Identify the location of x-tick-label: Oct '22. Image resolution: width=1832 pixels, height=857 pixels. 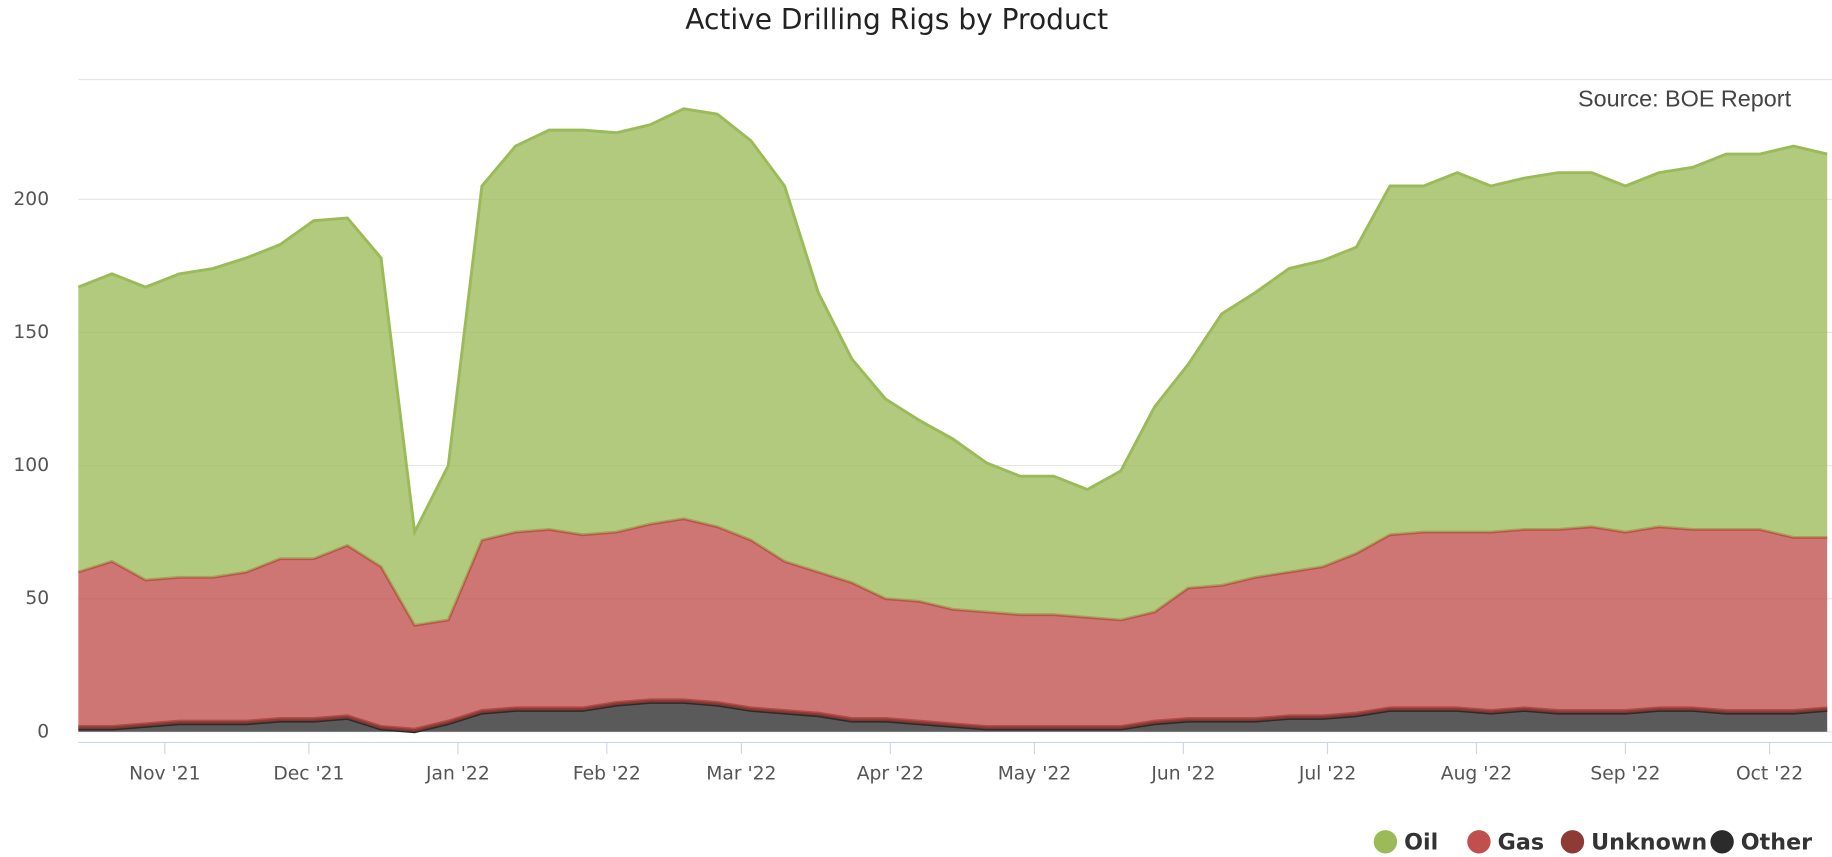
(1769, 773).